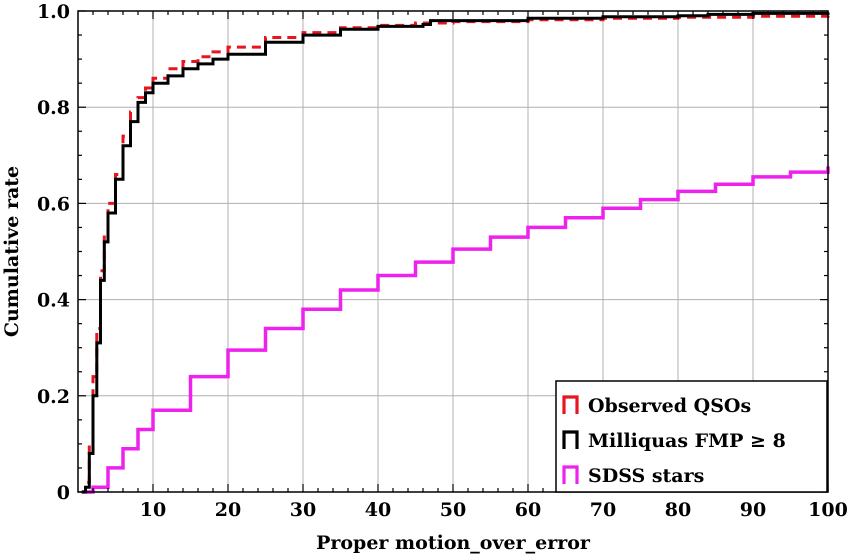  What do you see at coordinates (687, 441) in the screenshot?
I see `legend-label-1: Milliquas FMP ≥ 8` at bounding box center [687, 441].